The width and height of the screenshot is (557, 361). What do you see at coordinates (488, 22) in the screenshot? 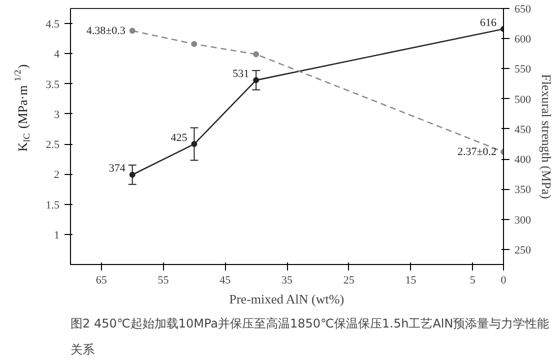
I see `data-label: 616` at bounding box center [488, 22].